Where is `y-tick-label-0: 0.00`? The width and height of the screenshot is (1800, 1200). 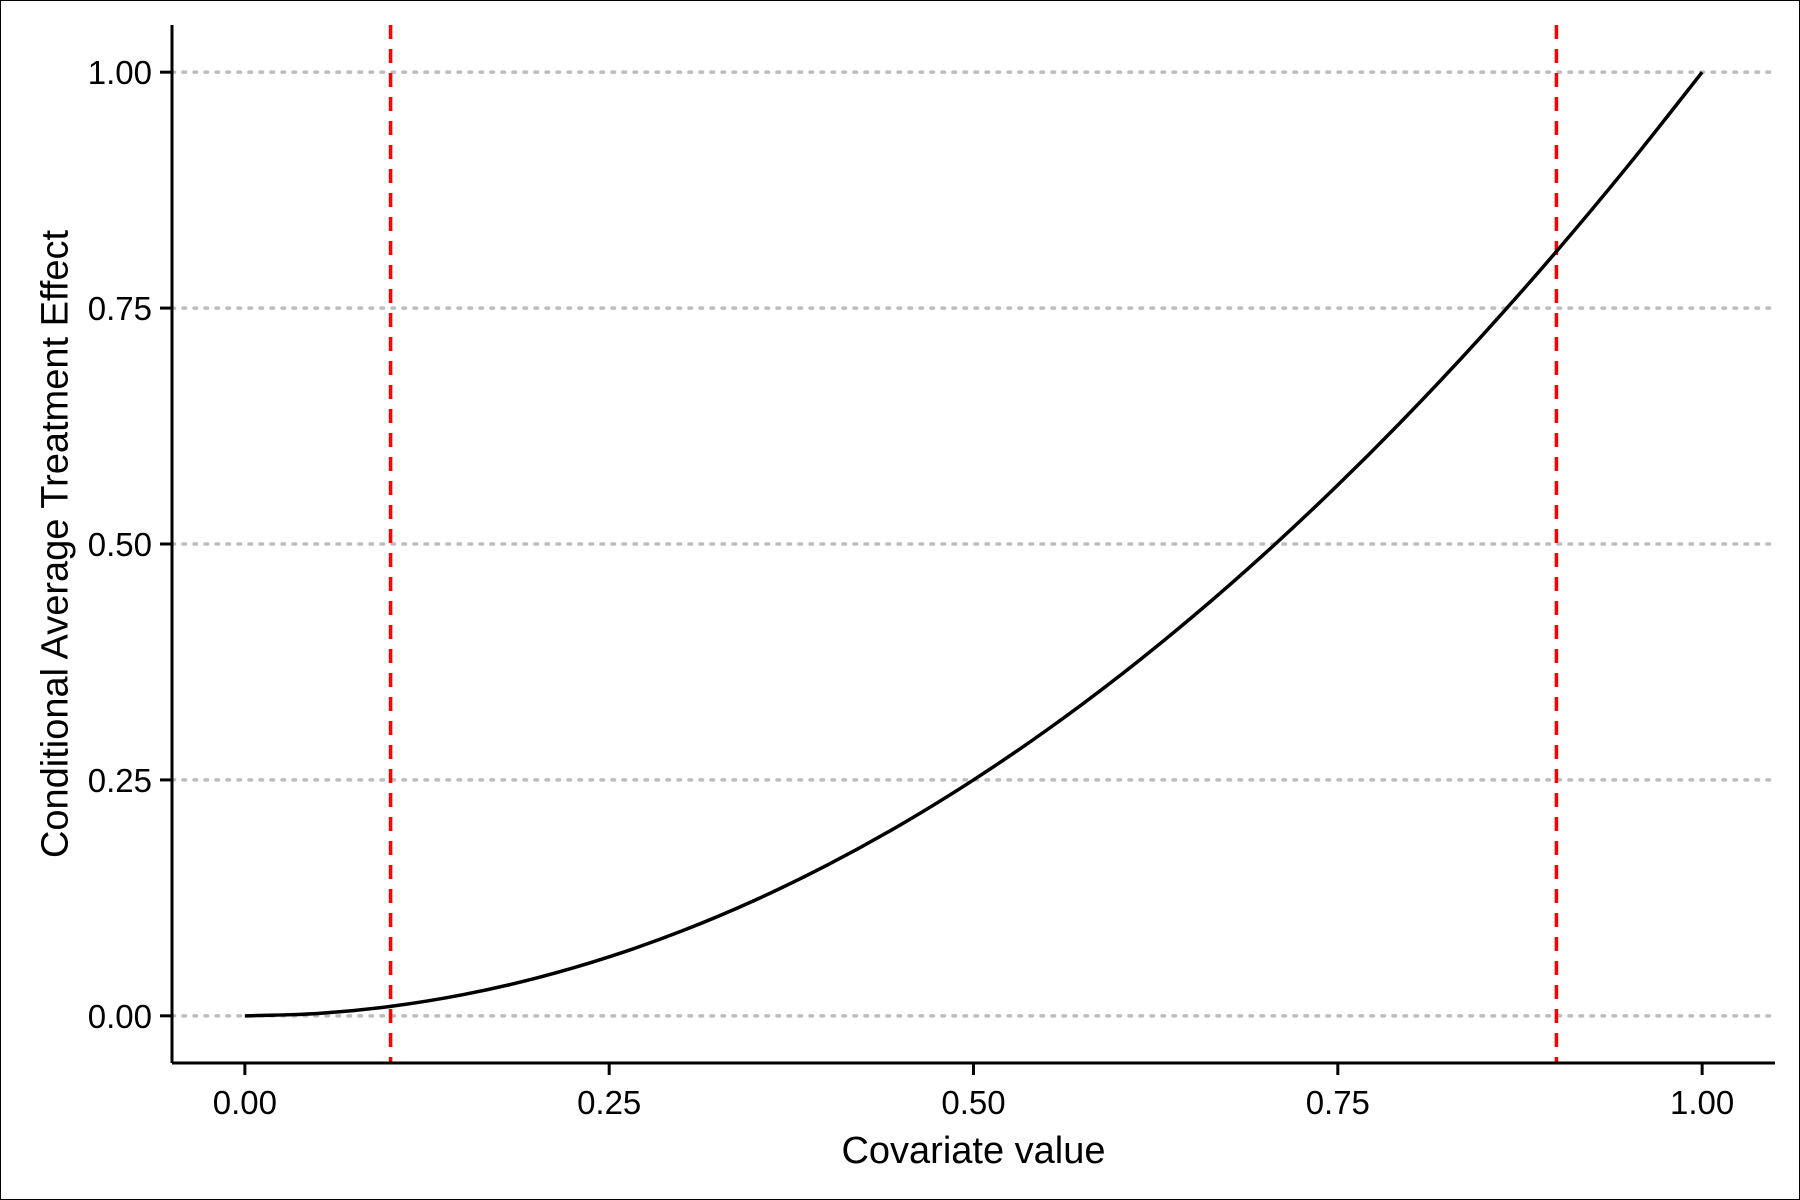 y-tick-label-0: 0.00 is located at coordinates (120, 1016).